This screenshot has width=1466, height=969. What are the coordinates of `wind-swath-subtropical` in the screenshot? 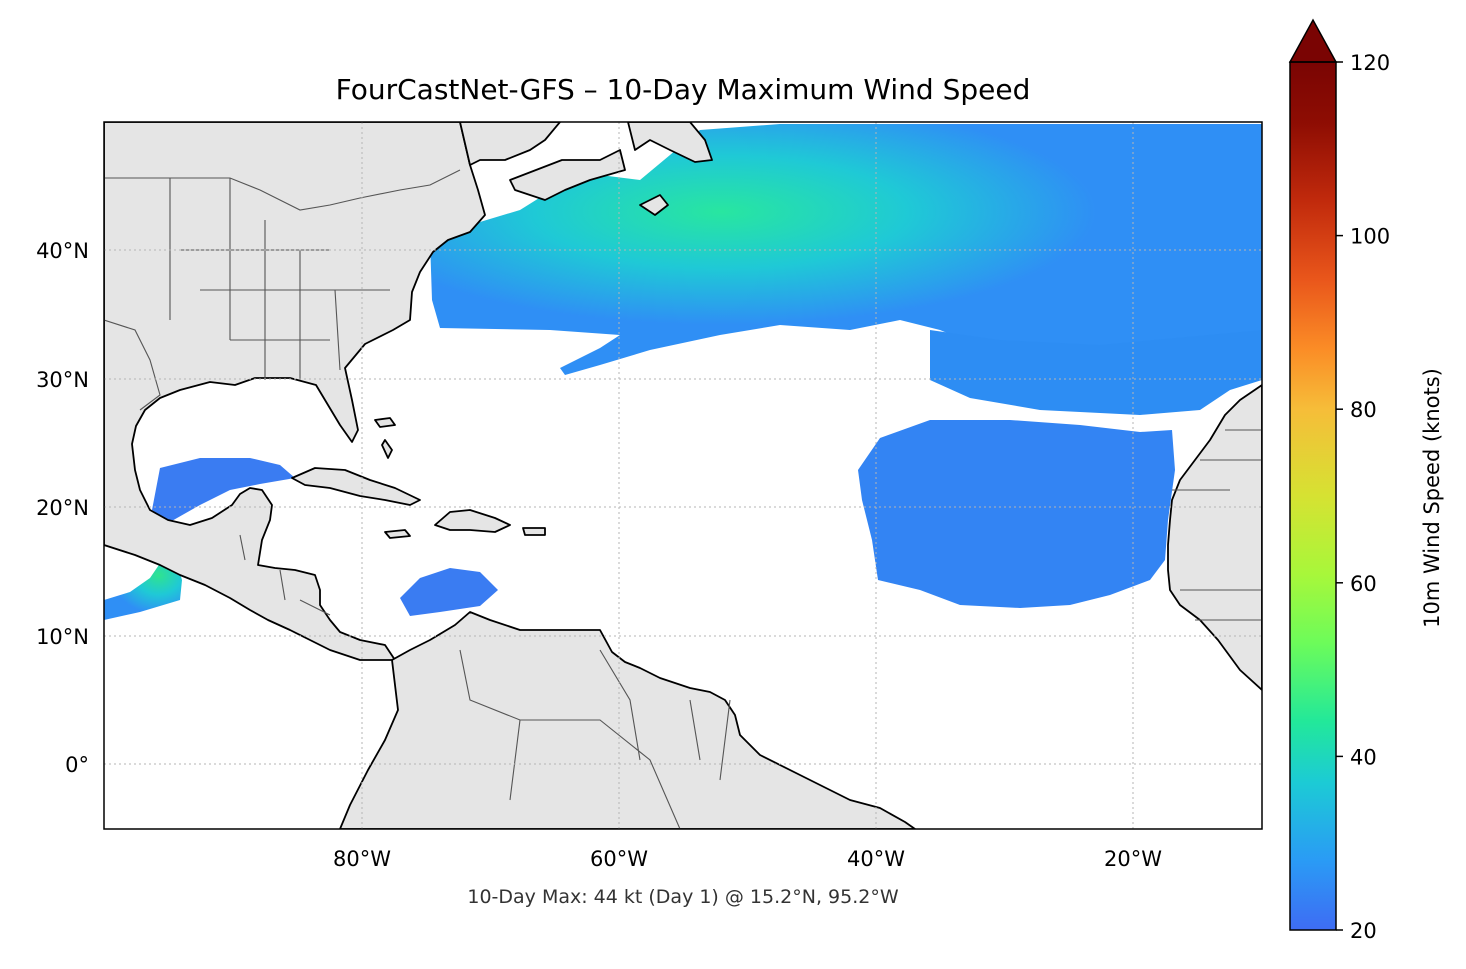 It's located at (1016, 514).